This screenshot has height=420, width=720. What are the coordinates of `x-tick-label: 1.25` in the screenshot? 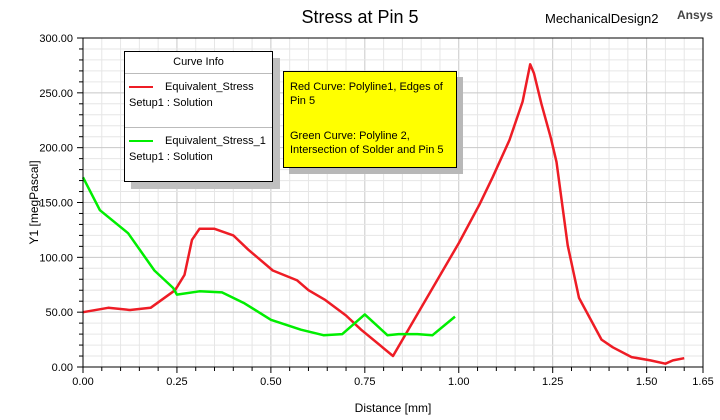 It's located at (552, 382).